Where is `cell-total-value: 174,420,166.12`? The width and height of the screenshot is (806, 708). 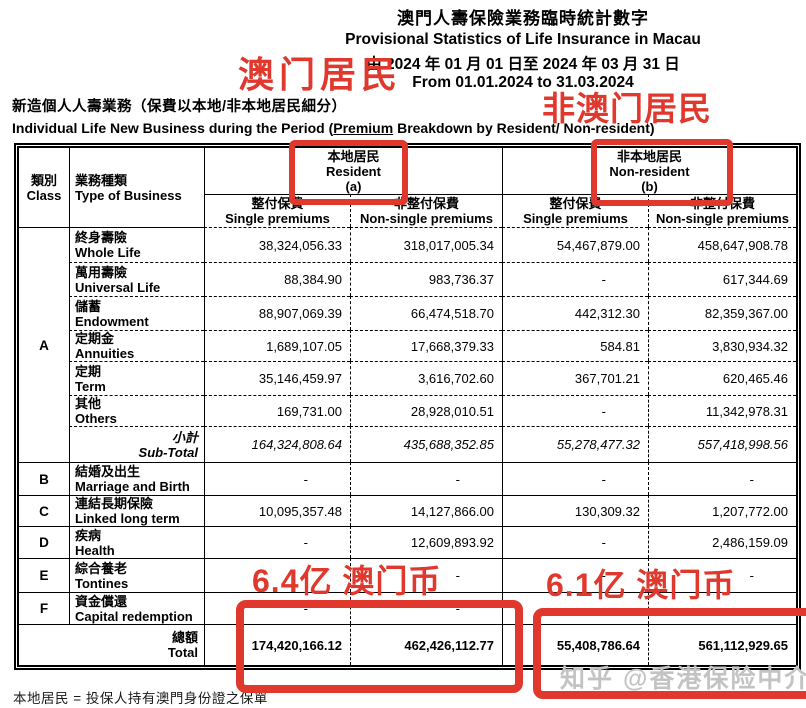
cell-total-value: 174,420,166.12 is located at coordinates (277, 644).